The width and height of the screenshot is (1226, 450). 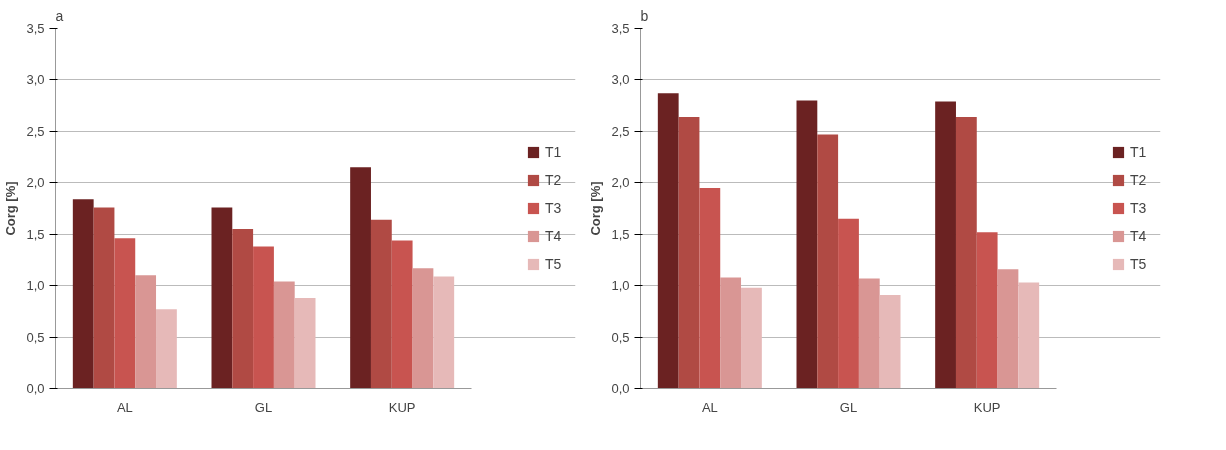 What do you see at coordinates (644, 15) in the screenshot?
I see `chart-title: b` at bounding box center [644, 15].